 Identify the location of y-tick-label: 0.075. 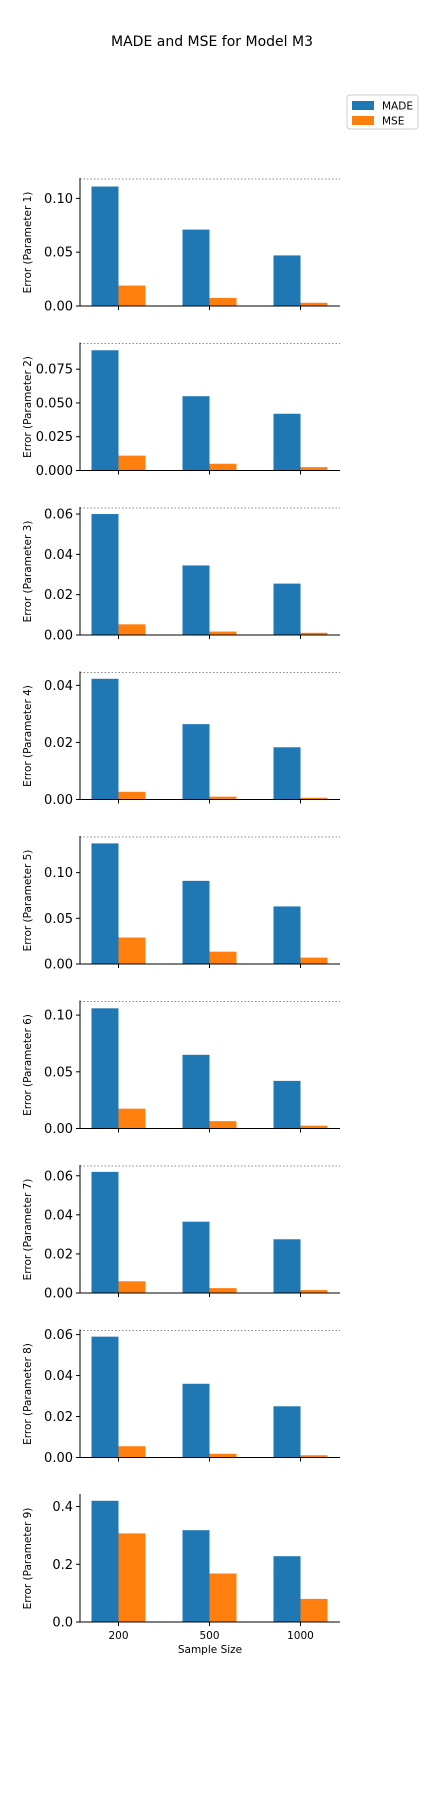
(54, 370).